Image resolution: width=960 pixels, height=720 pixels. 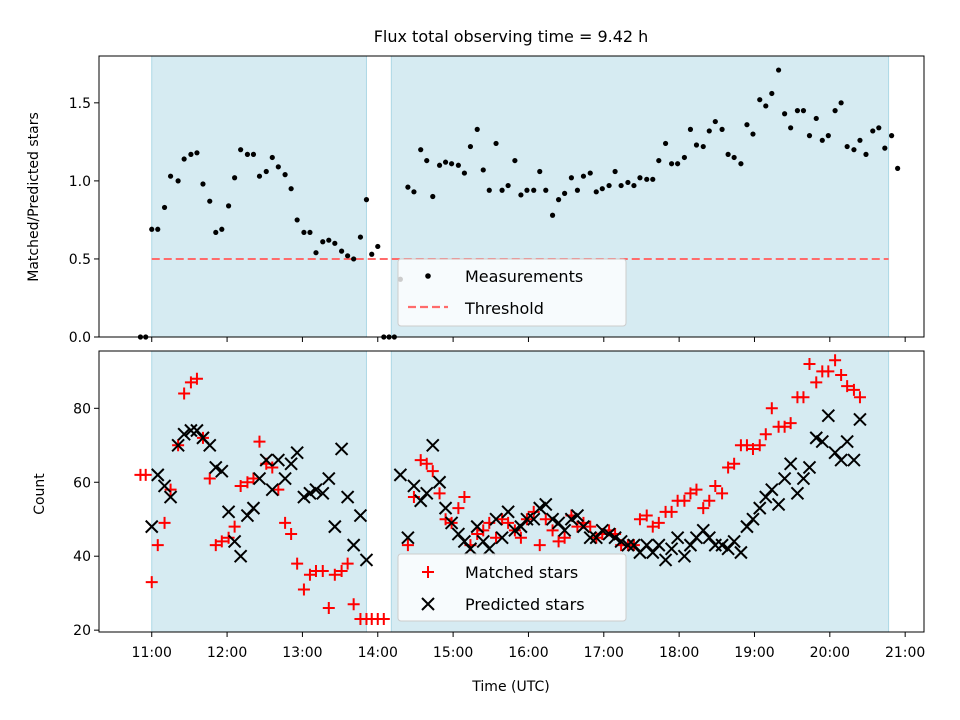 I want to click on bottom-shaded-interval, so click(x=259, y=491).